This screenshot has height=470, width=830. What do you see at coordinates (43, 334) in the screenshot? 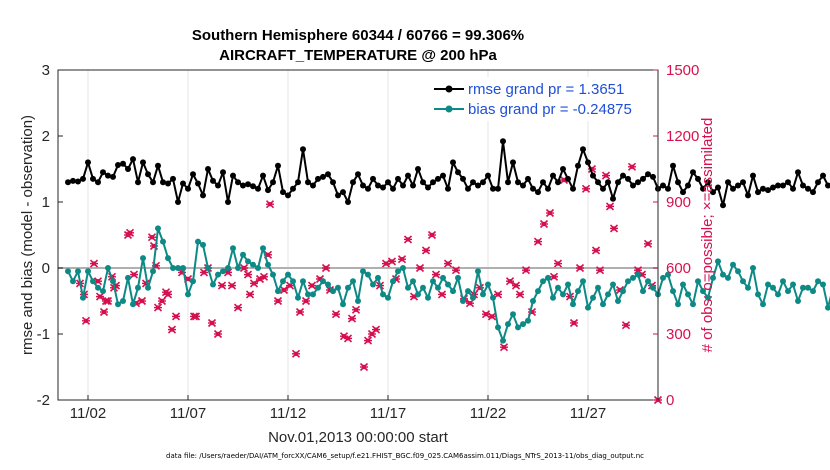
I see `y-tick-label: -1` at bounding box center [43, 334].